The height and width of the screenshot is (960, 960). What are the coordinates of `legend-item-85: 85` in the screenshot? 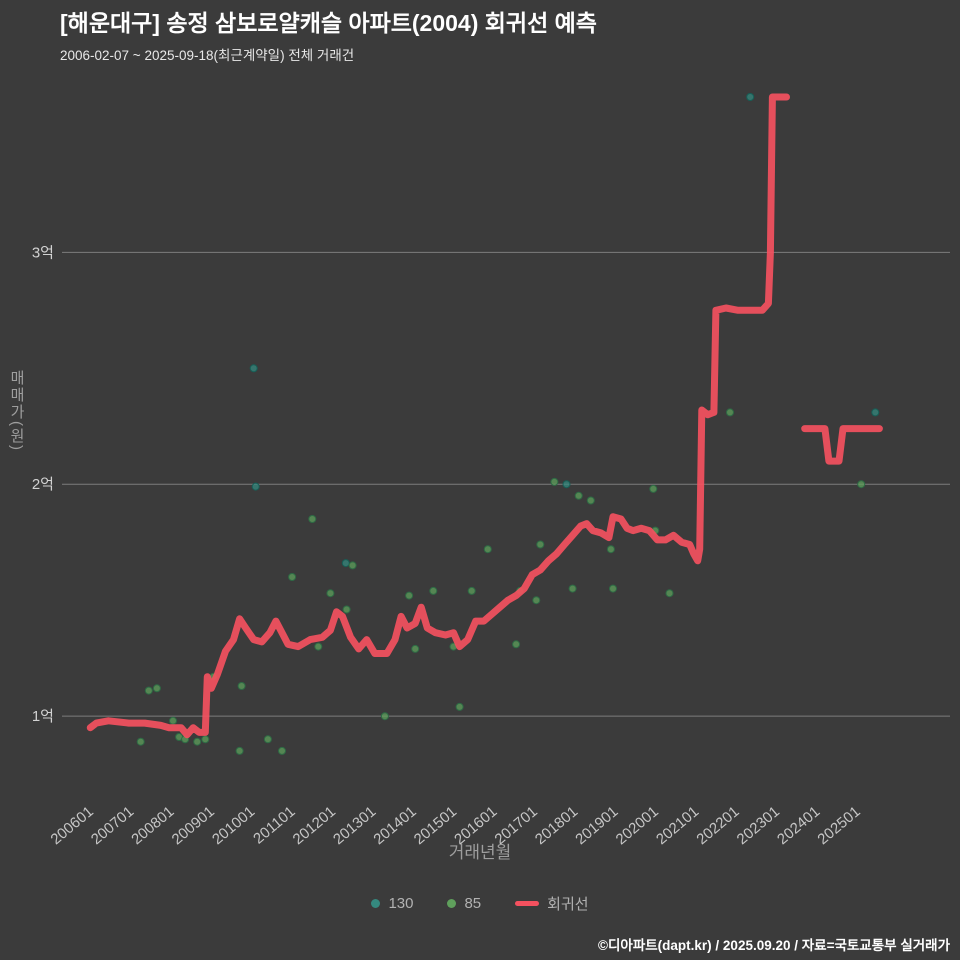 It's located at (464, 903).